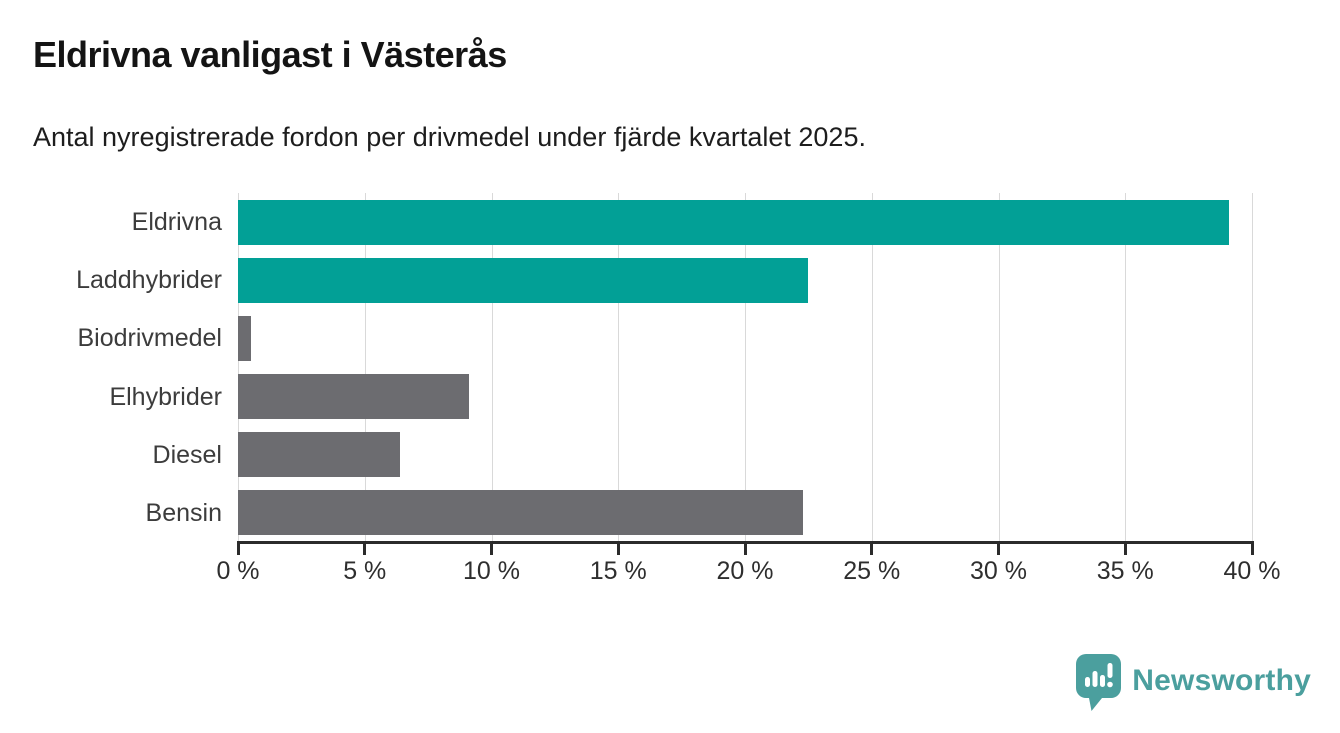 This screenshot has height=733, width=1340. I want to click on category-label-elhybrider: Elhybrider, so click(165, 396).